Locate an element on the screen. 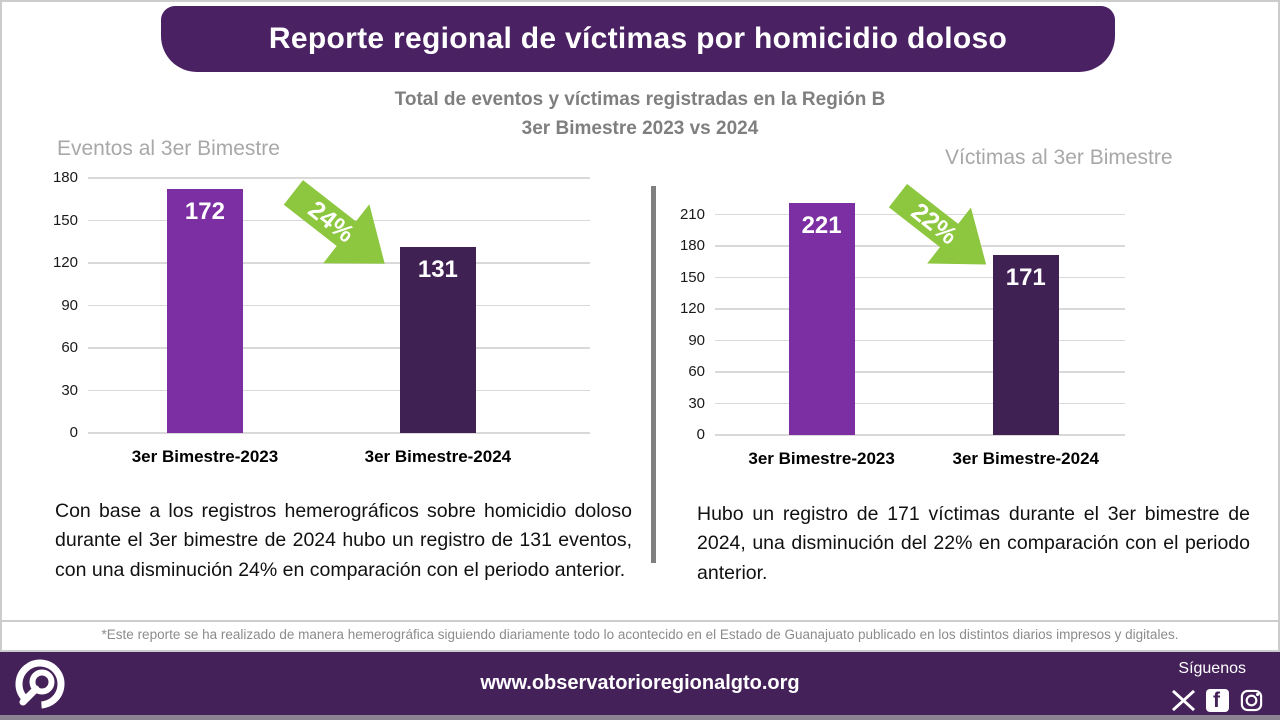  bar-value-label: 131 is located at coordinates (437, 270).